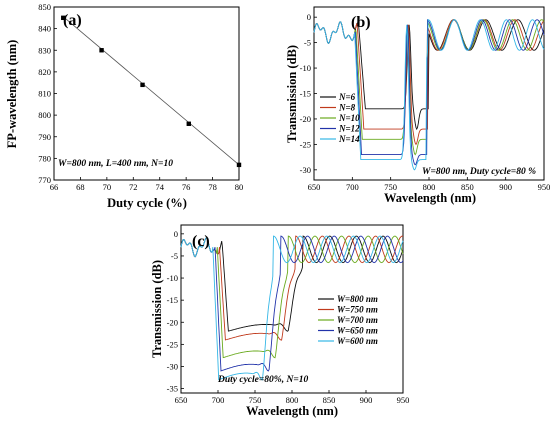 The width and height of the screenshot is (550, 421). Describe the element at coordinates (172, 389) in the screenshot. I see `y-tick-label: -35` at that location.